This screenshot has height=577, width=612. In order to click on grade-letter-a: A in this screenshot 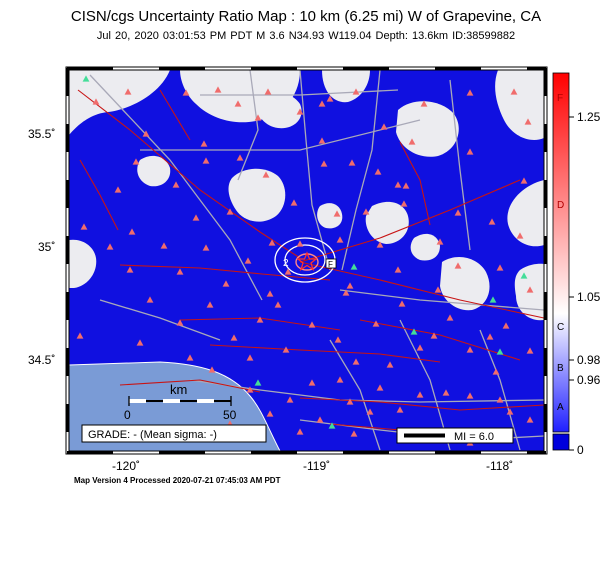, I will do `click(560, 407)`.